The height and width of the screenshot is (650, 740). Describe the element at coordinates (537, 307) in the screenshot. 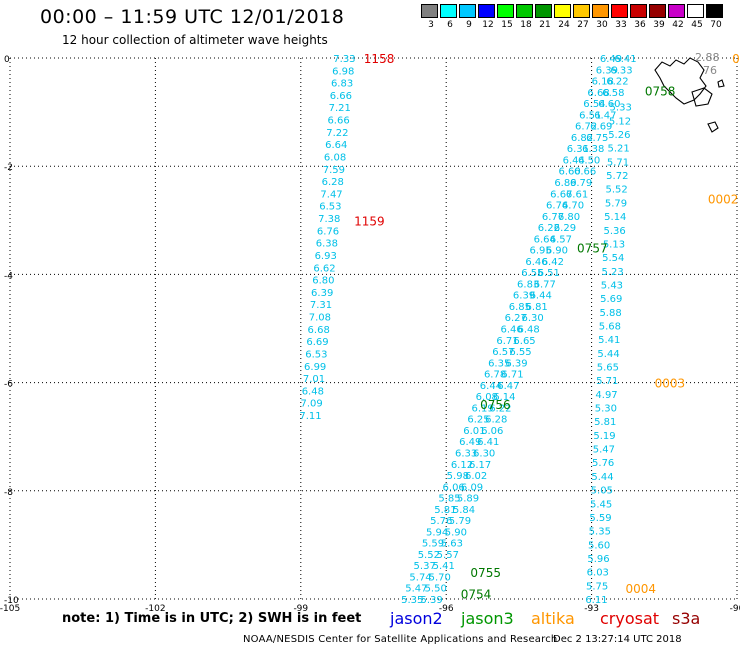

I see `swh-value-label: 6.81` at that location.